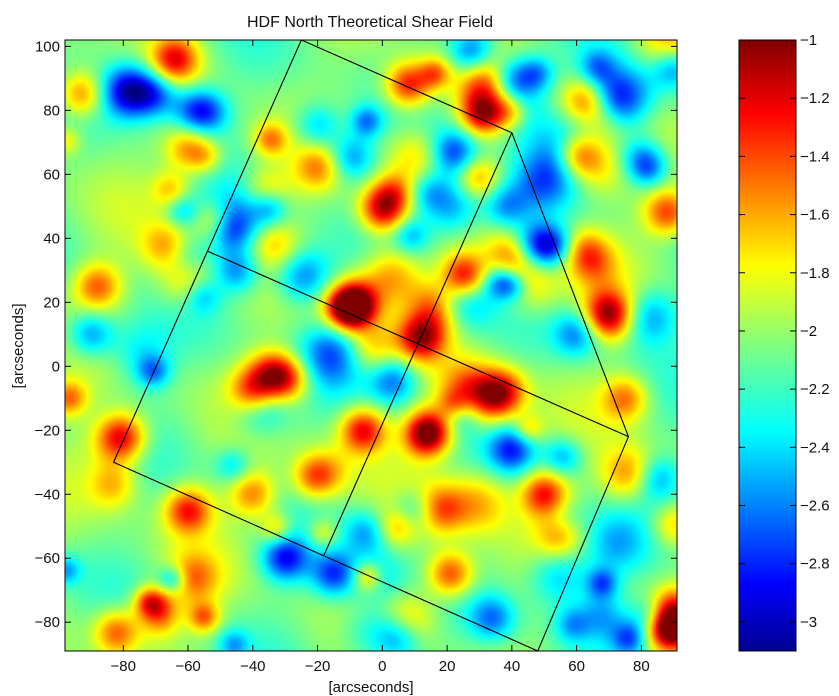 Image resolution: width=839 pixels, height=696 pixels. I want to click on colorbar-tick-label: −1.2, so click(815, 98).